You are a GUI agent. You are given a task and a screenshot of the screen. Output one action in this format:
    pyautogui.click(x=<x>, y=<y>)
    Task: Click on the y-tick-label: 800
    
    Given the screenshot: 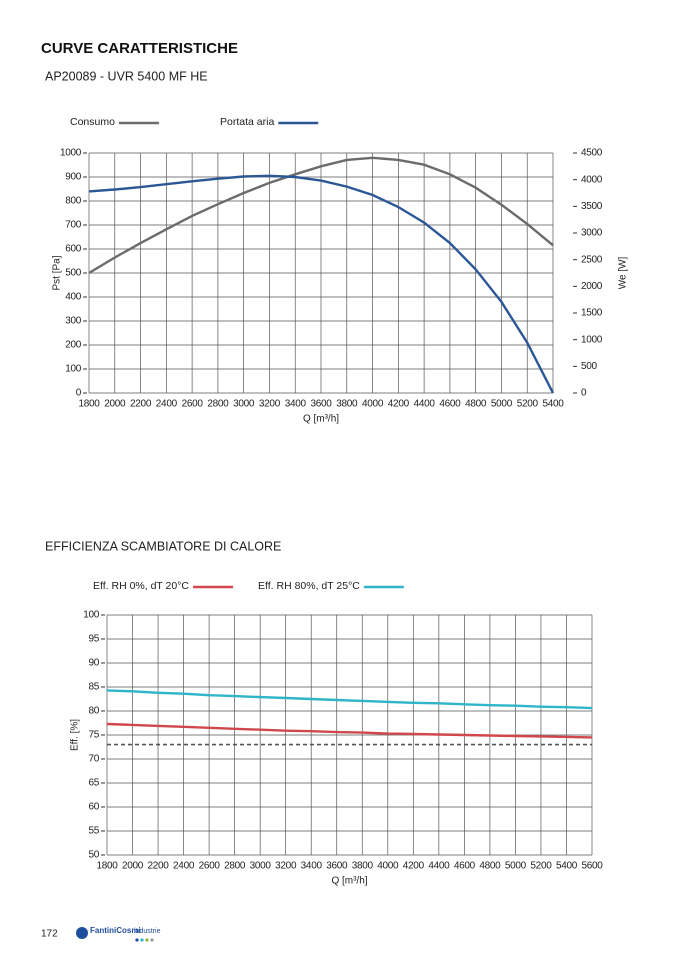 What is the action you would take?
    pyautogui.click(x=73, y=201)
    